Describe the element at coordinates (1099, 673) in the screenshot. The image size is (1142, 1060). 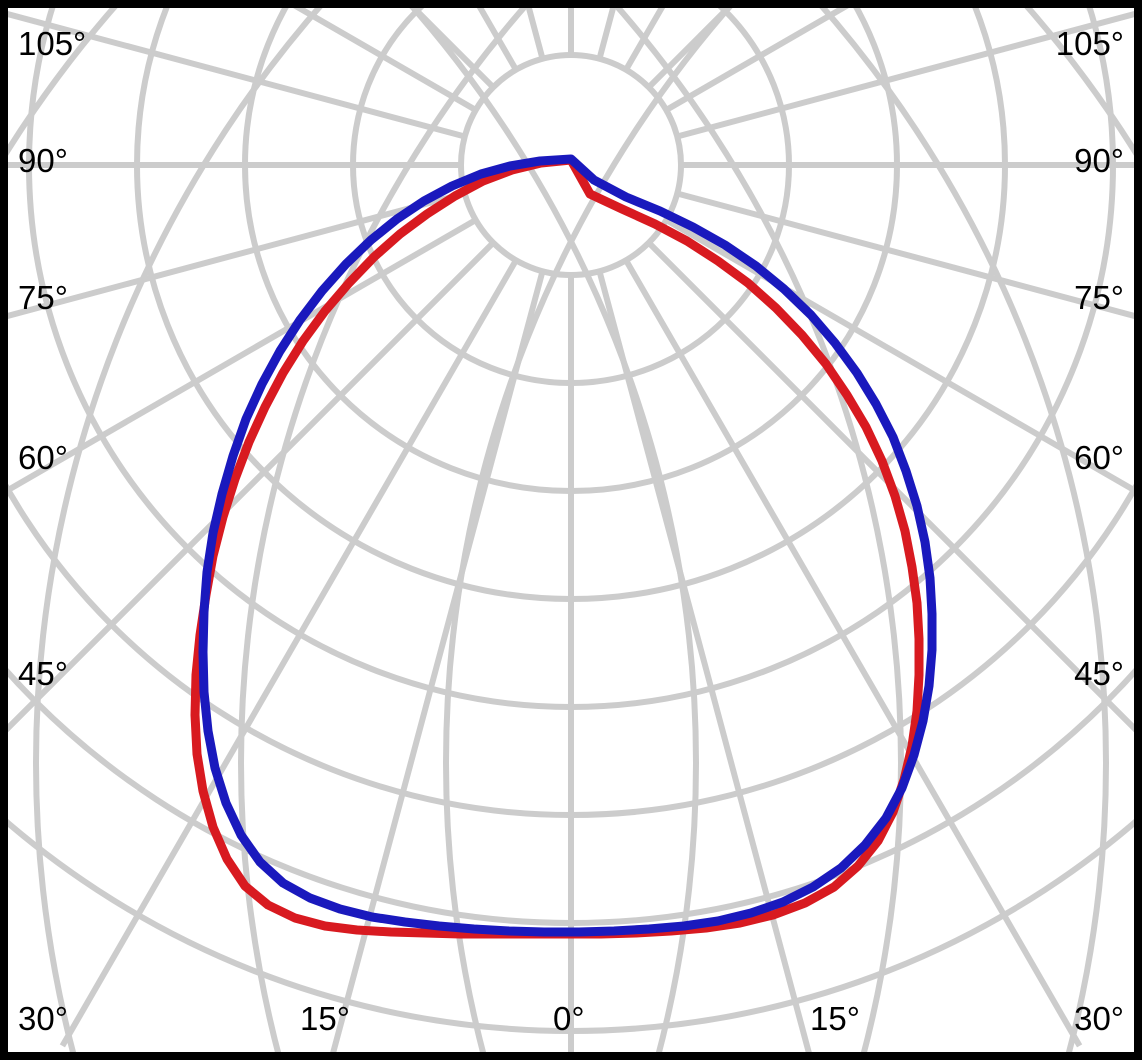
I see `axis-label-right-45: 45°` at that location.